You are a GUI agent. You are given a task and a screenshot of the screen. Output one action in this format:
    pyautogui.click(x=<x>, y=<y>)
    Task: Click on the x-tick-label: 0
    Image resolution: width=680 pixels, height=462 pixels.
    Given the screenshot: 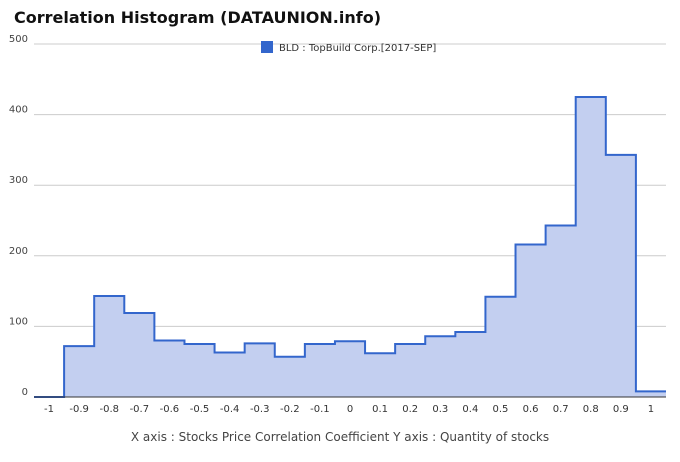 What is the action you would take?
    pyautogui.click(x=350, y=409)
    